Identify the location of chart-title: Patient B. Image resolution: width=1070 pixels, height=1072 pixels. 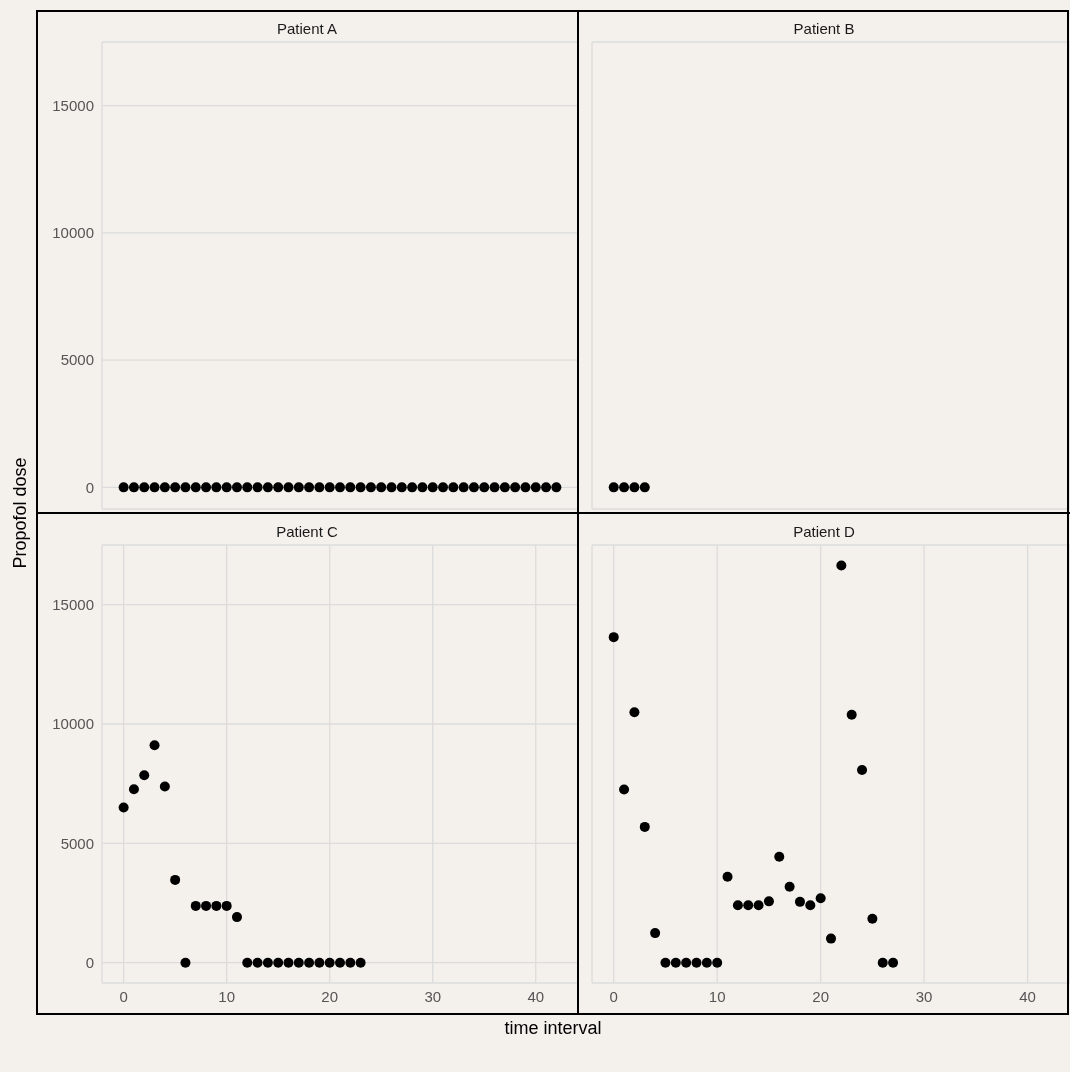
(824, 28).